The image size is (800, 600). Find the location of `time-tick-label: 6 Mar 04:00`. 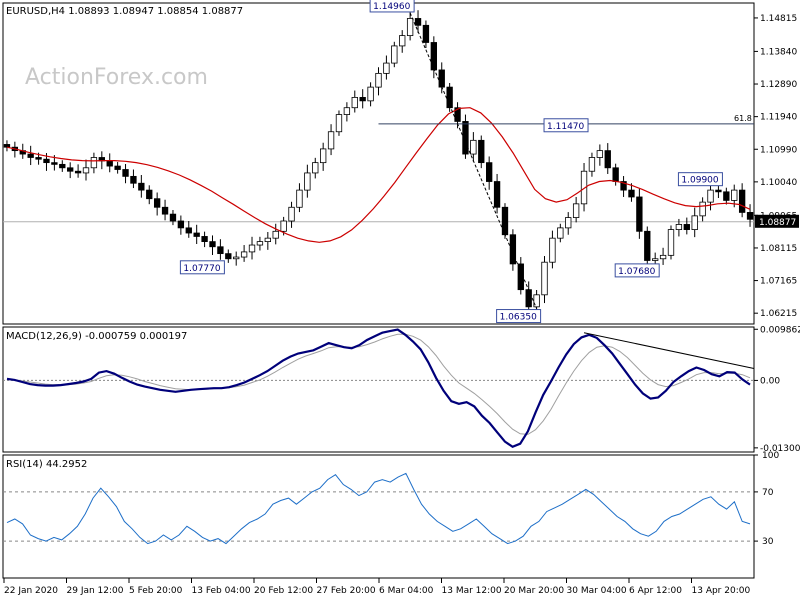

time-tick-label: 6 Mar 04:00 is located at coordinates (406, 591).